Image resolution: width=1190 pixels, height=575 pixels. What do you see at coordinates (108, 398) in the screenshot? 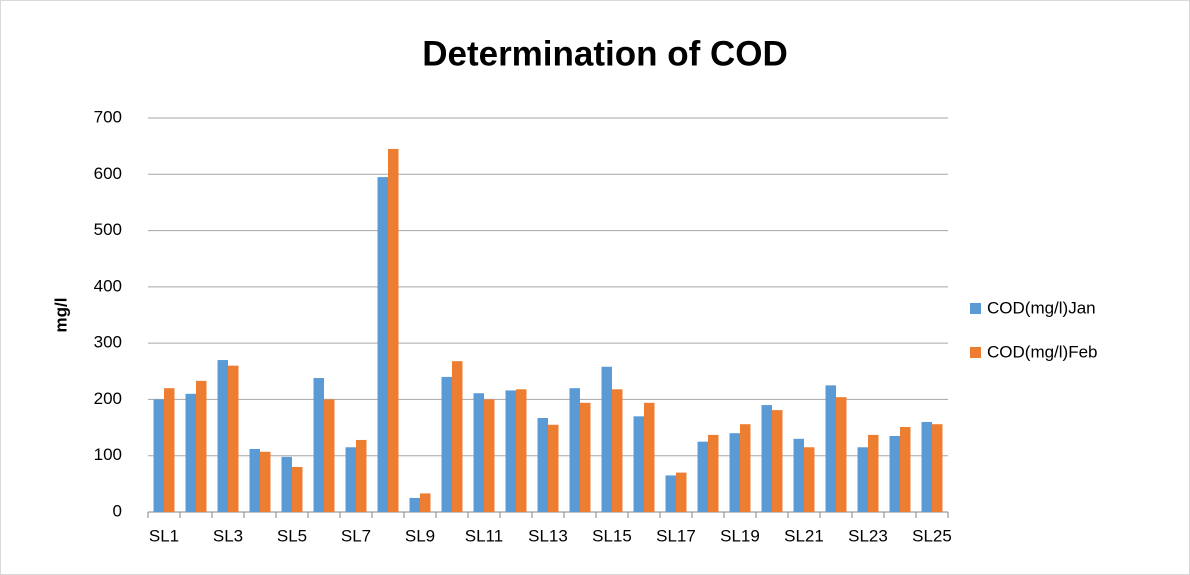
I see `y-tick-label: 200` at bounding box center [108, 398].